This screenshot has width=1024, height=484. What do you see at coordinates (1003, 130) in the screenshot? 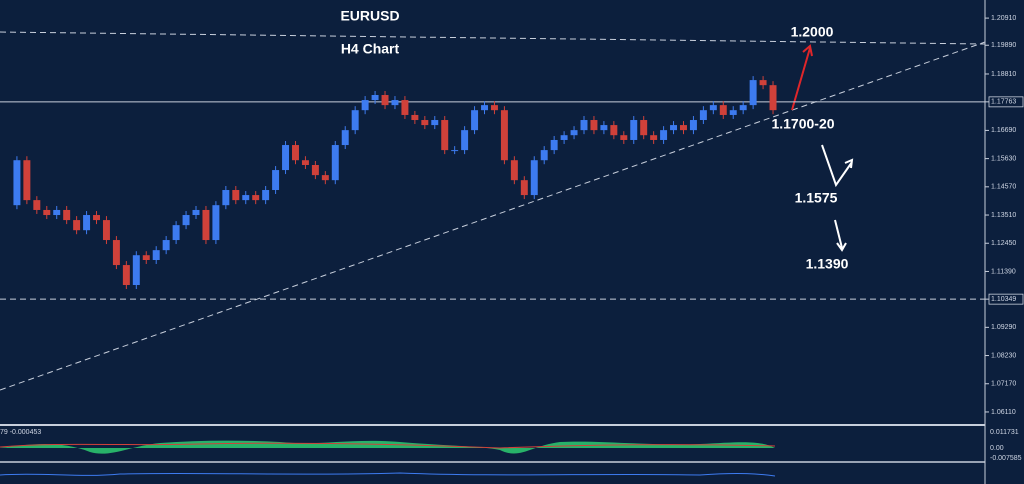
I see `y-tick-label: 1.16690` at bounding box center [1003, 130].